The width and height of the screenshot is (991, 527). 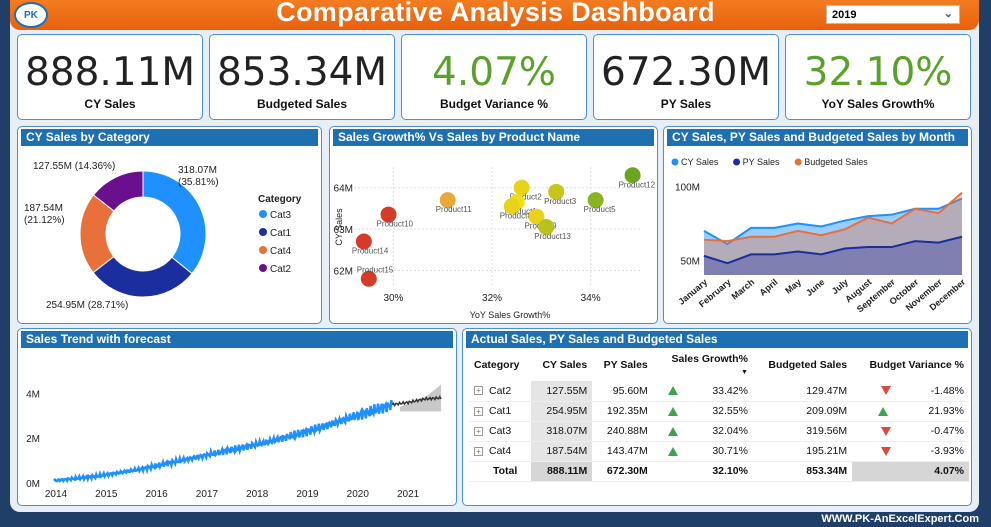 What do you see at coordinates (281, 251) in the screenshot?
I see `legend-label-cat4: Cat4` at bounding box center [281, 251].